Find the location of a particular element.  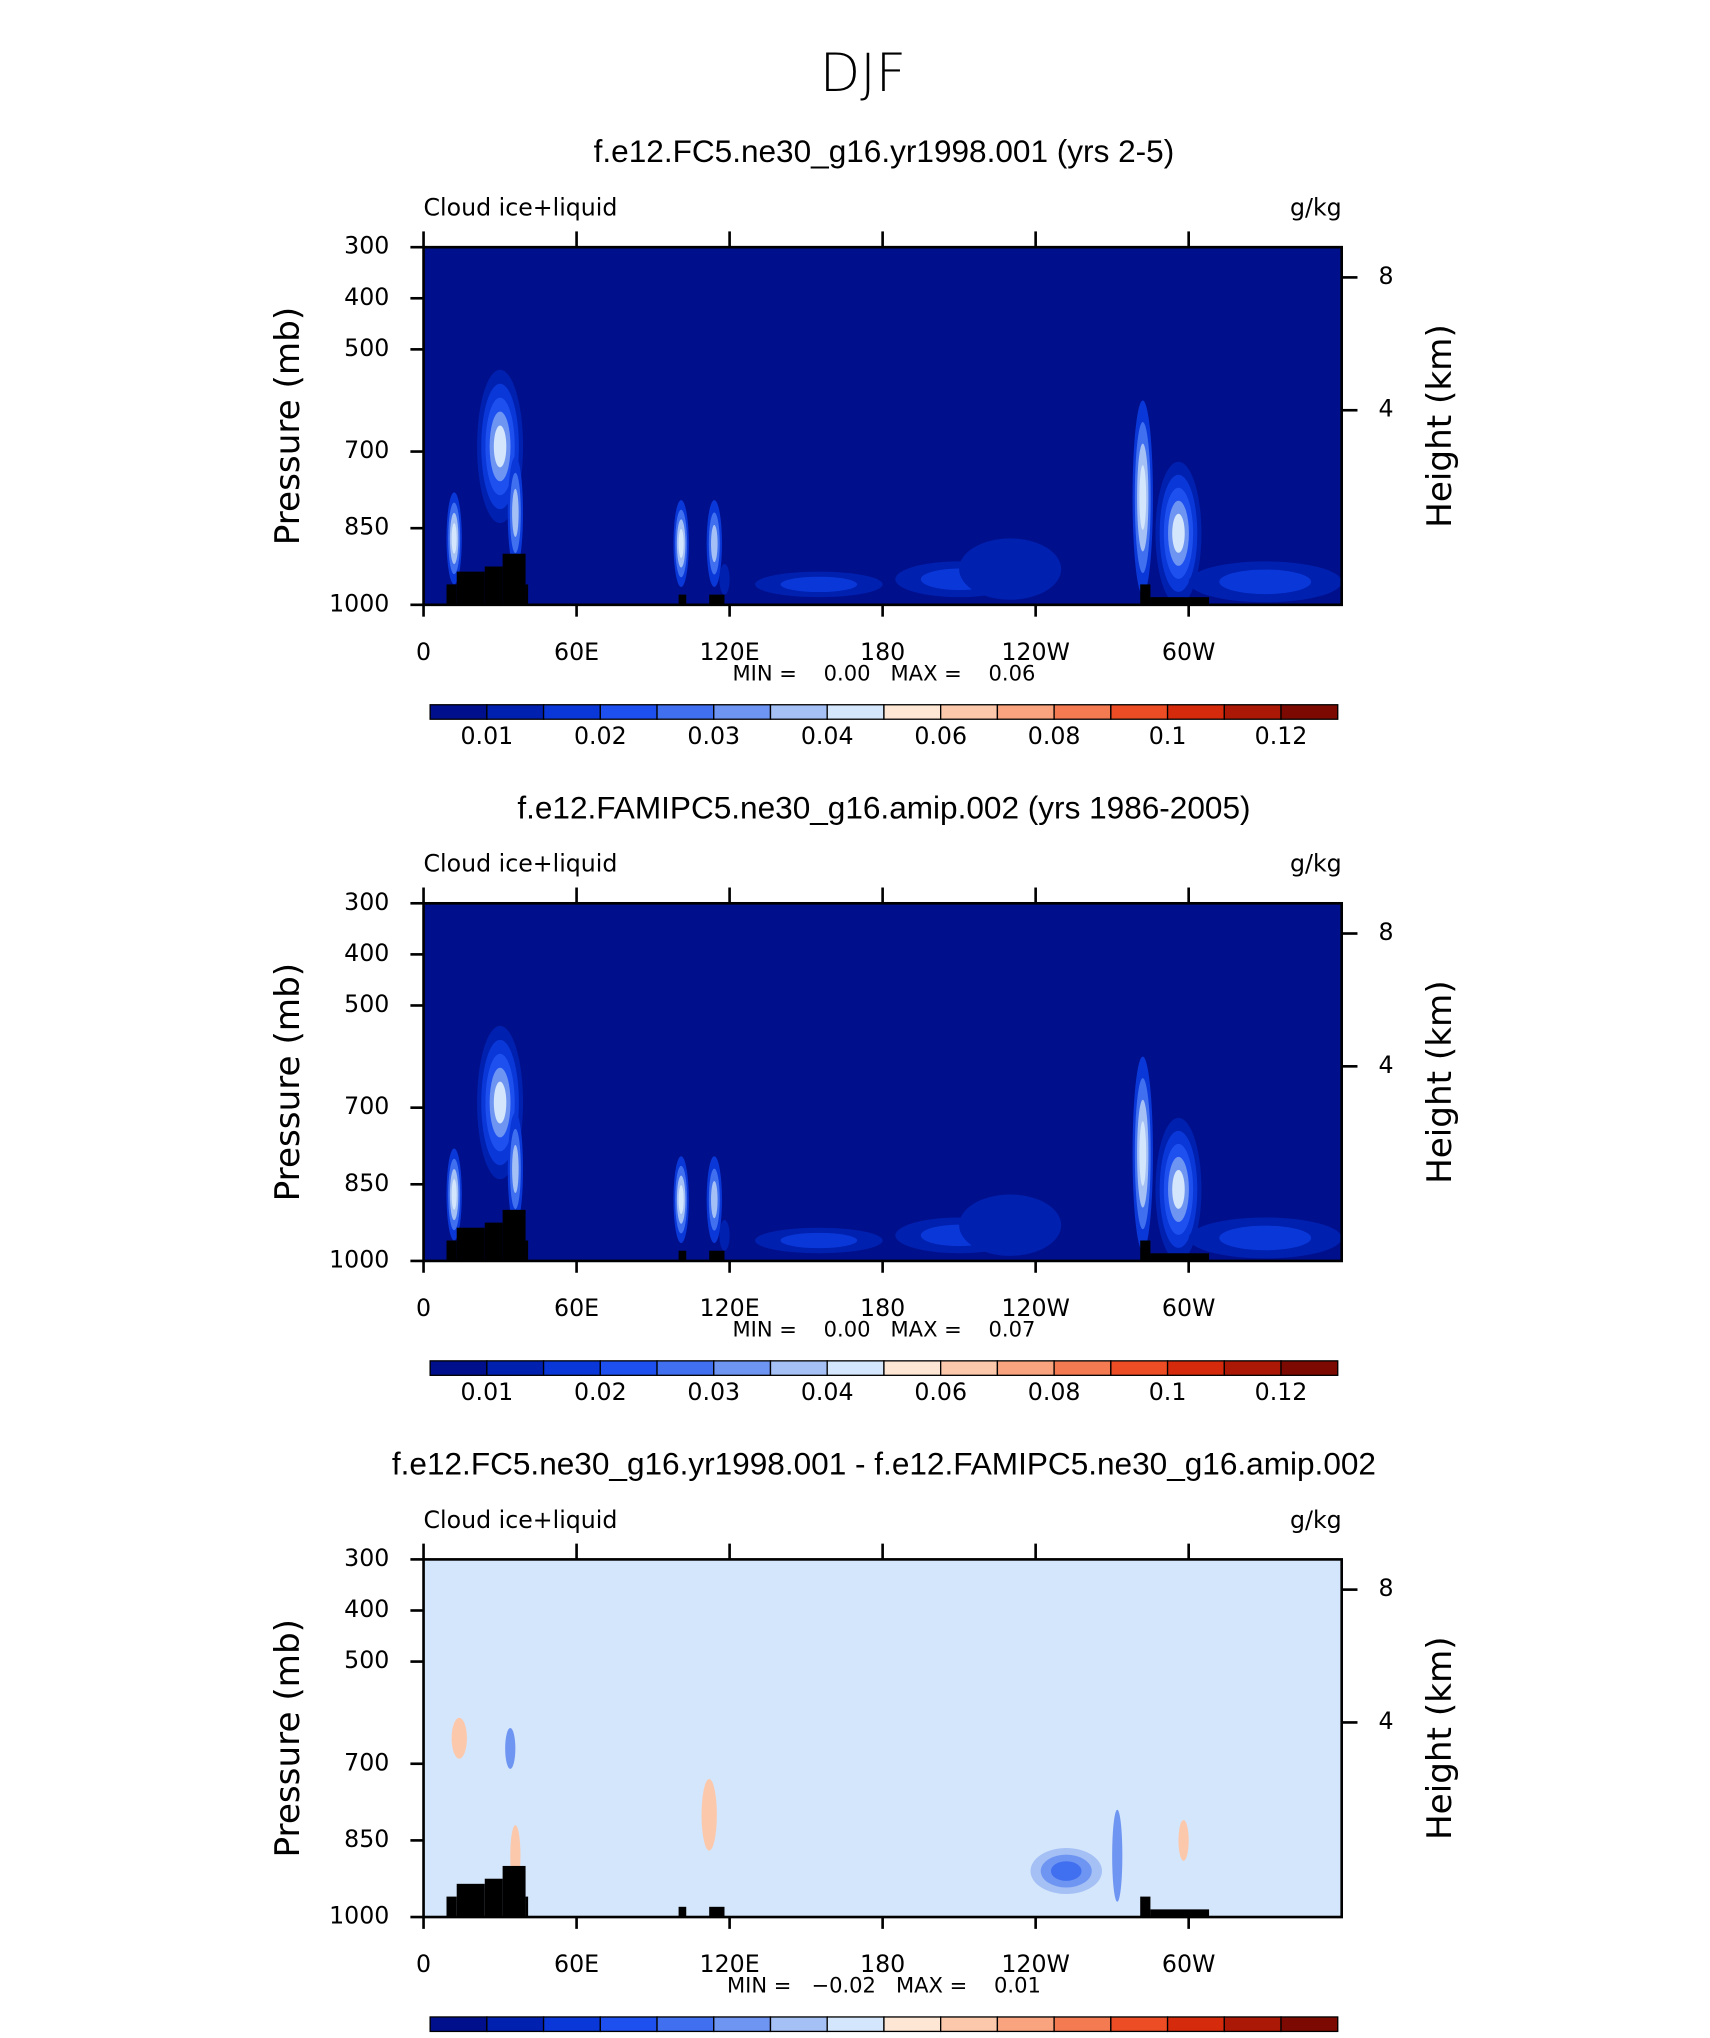

stats: MIN = −0.02 MAX = 0.01 is located at coordinates (884, 1985).